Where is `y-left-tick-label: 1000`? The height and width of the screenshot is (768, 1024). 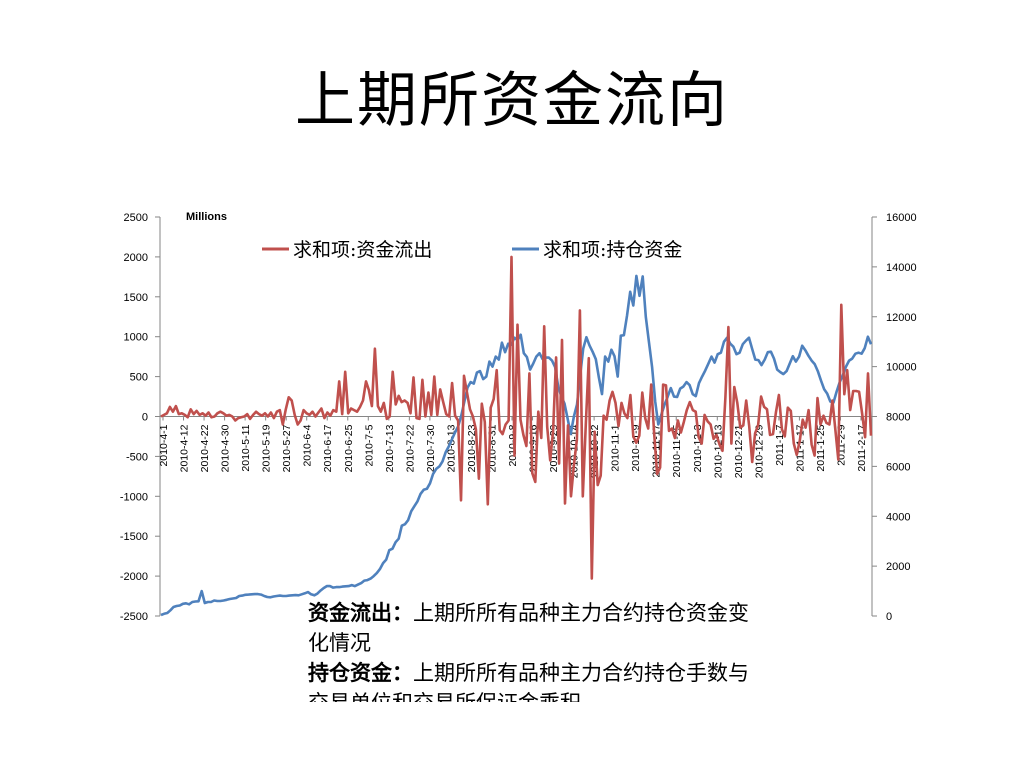
y-left-tick-label: 1000 is located at coordinates (136, 338).